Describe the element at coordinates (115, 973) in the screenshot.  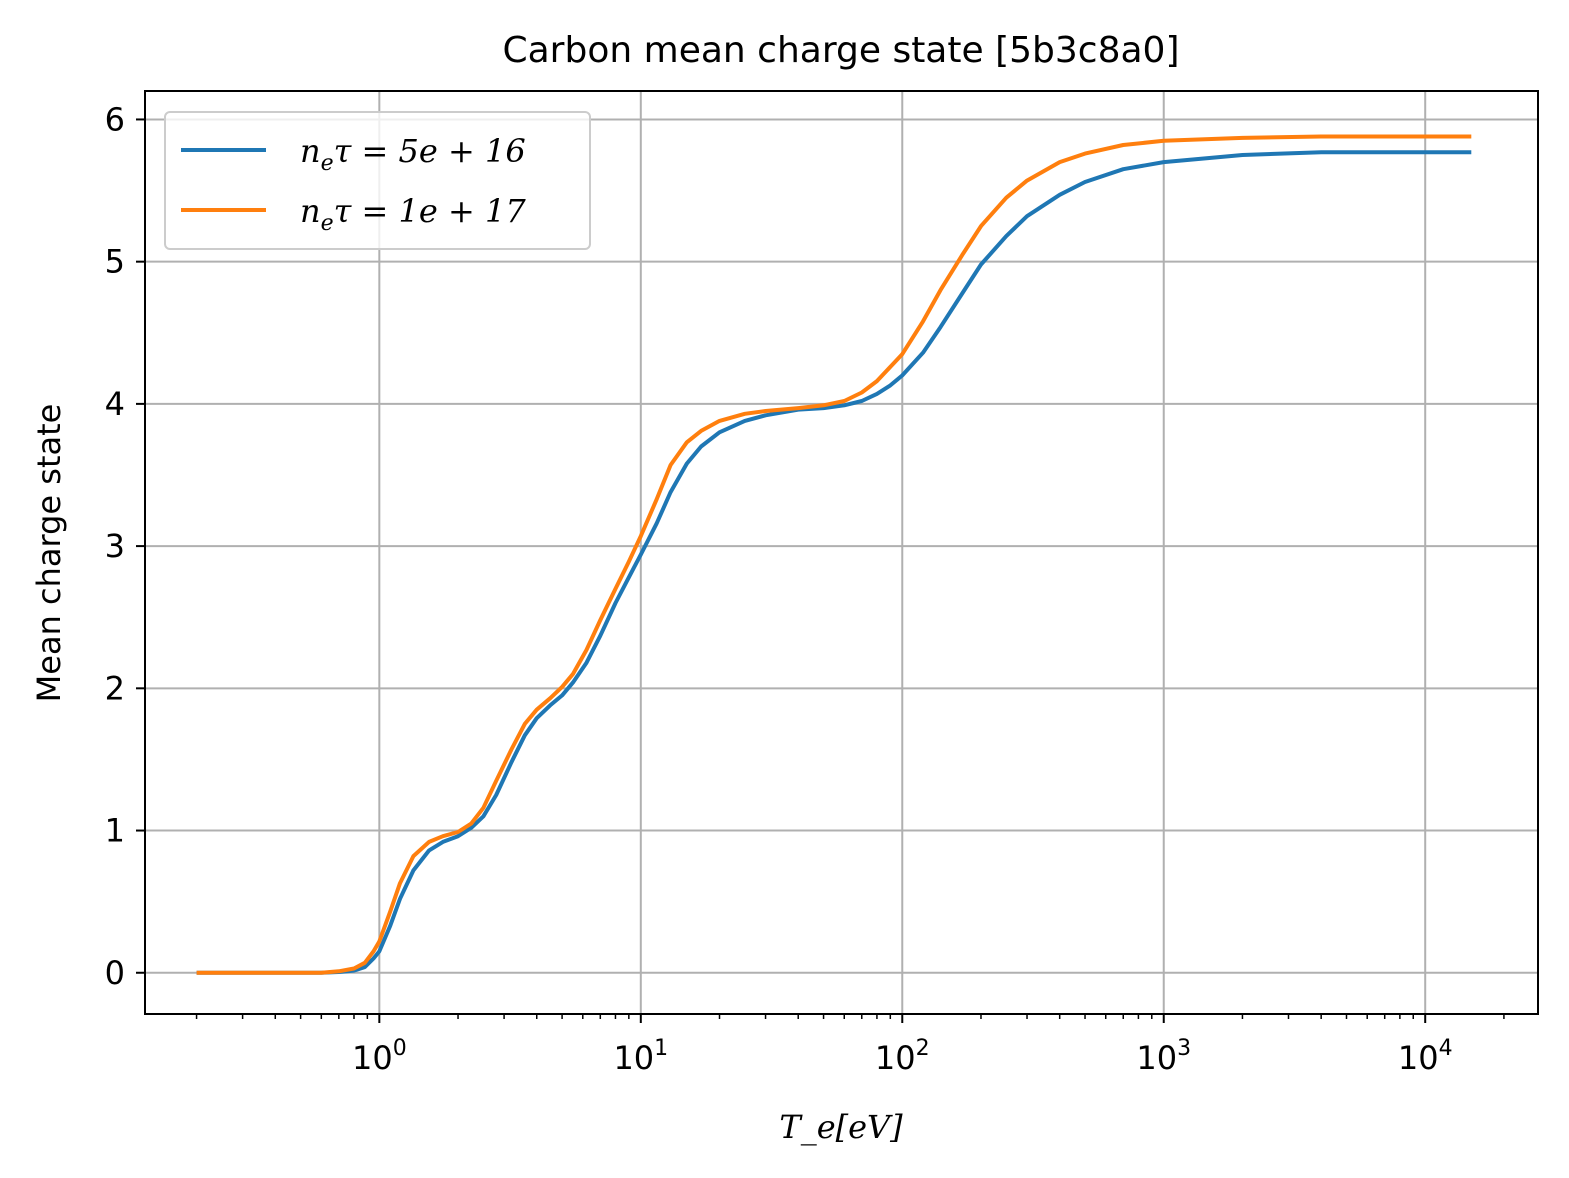
I see `y-tick-label: 0` at that location.